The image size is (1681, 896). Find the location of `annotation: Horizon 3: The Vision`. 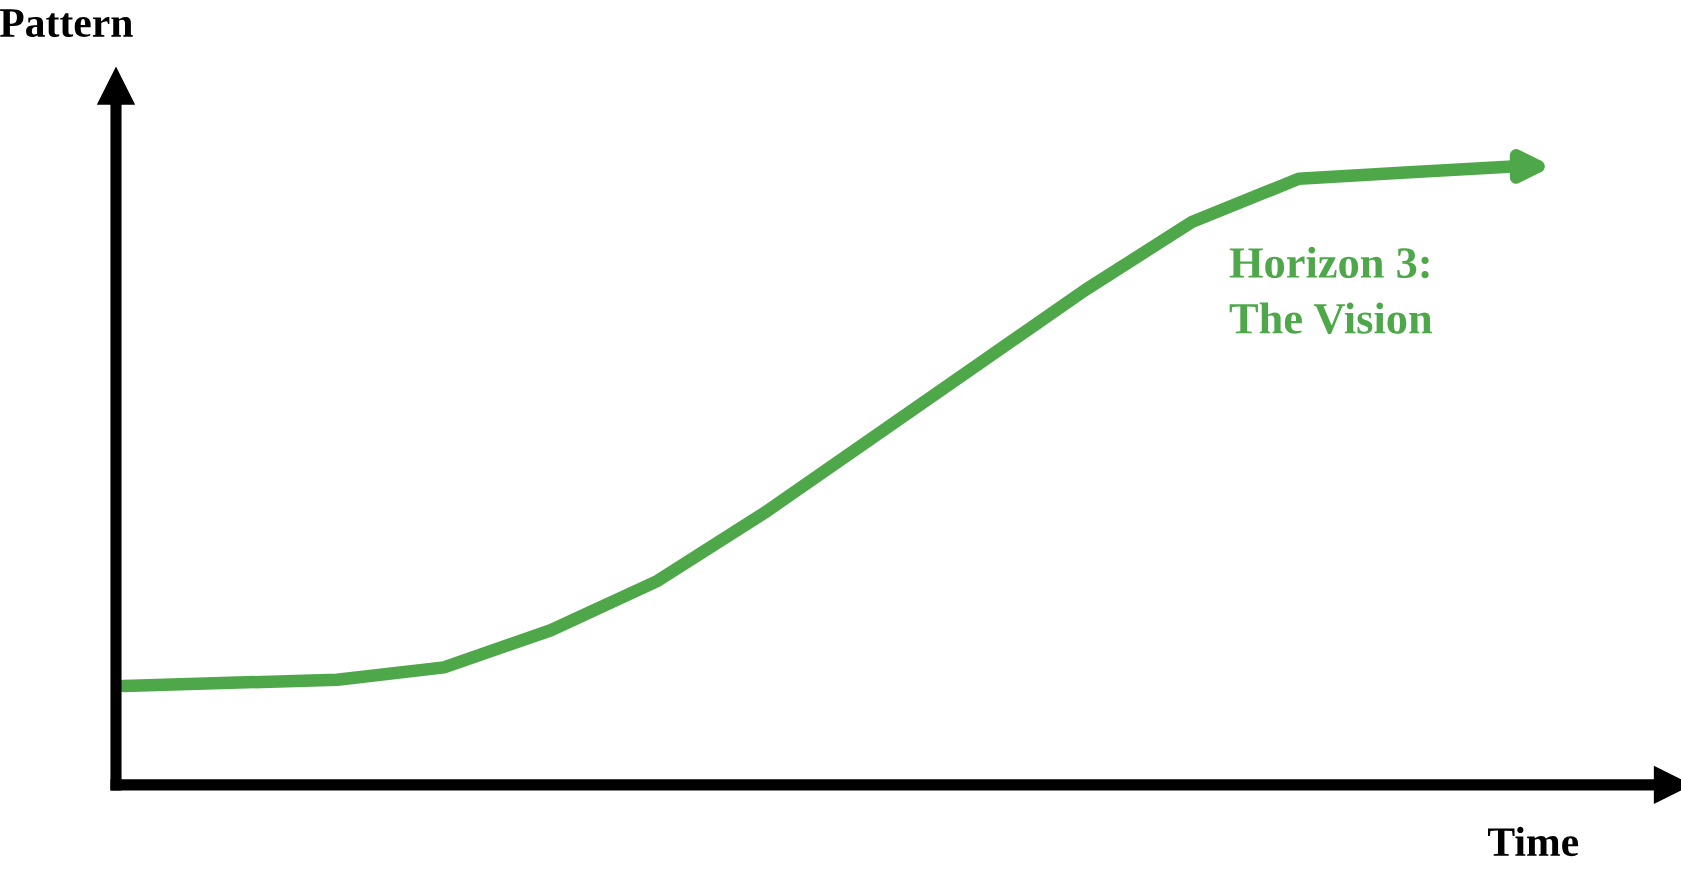

annotation: Horizon 3: The Vision is located at coordinates (1331, 290).